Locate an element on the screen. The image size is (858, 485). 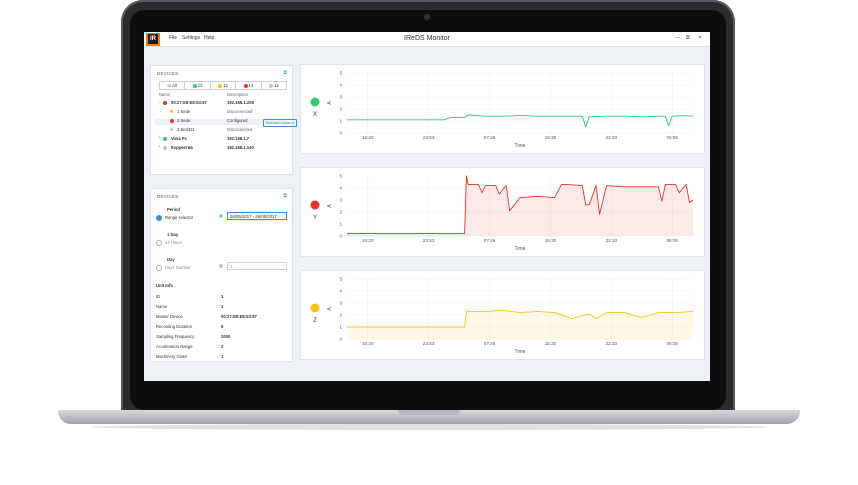
maximize-button: ⧉ is located at coordinates (688, 38).